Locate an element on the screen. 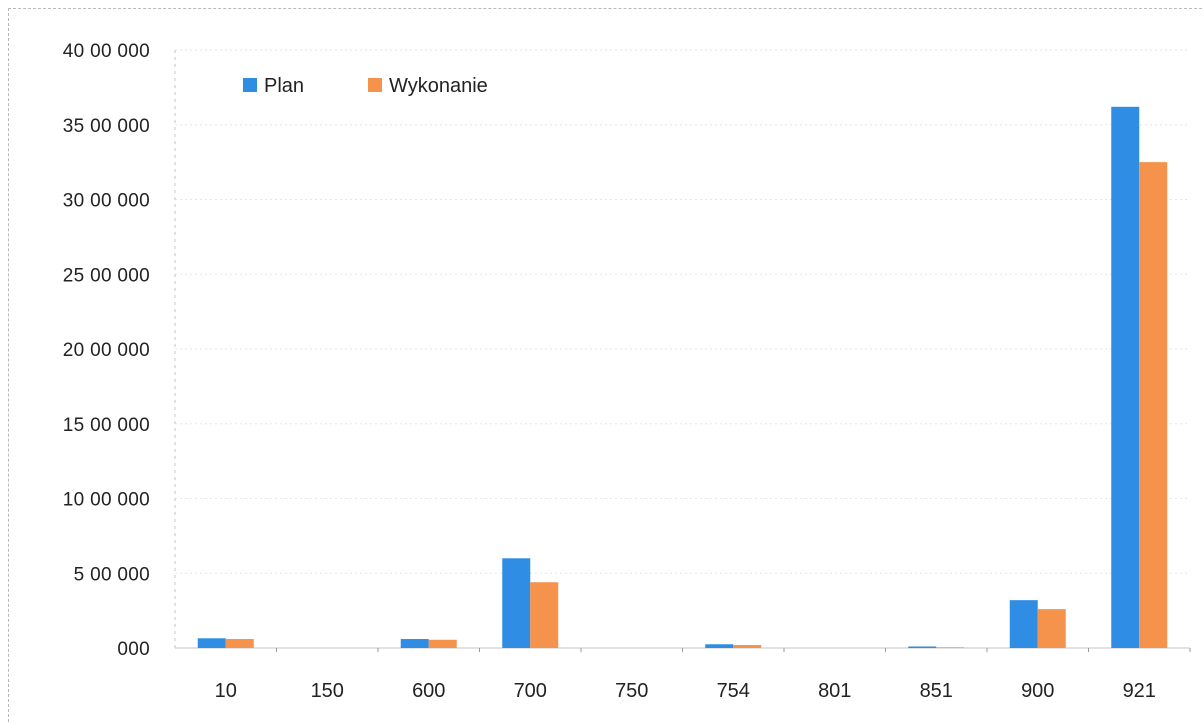 The image size is (1204, 724). y-tick-label: 20 00 000 is located at coordinates (106, 350).